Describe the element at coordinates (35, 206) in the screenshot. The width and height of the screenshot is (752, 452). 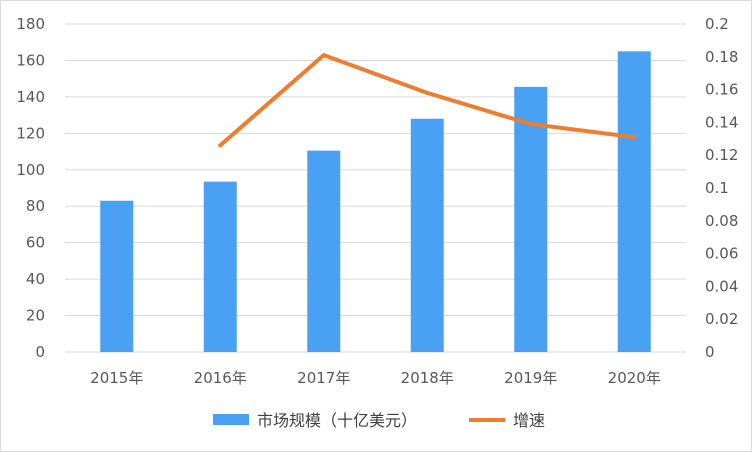
I see `left-tick-label: 80` at that location.